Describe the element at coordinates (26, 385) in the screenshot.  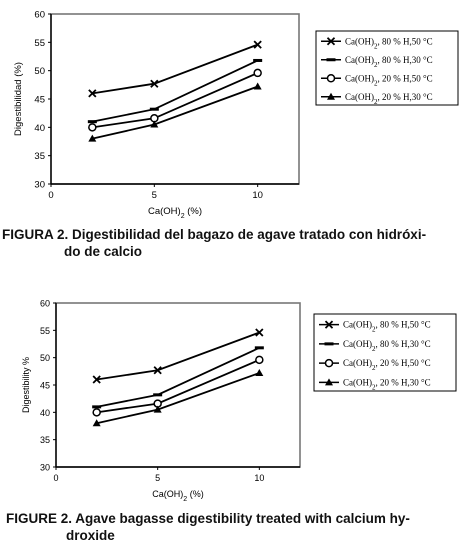
I see `y-axis-label: Digestibility %` at that location.